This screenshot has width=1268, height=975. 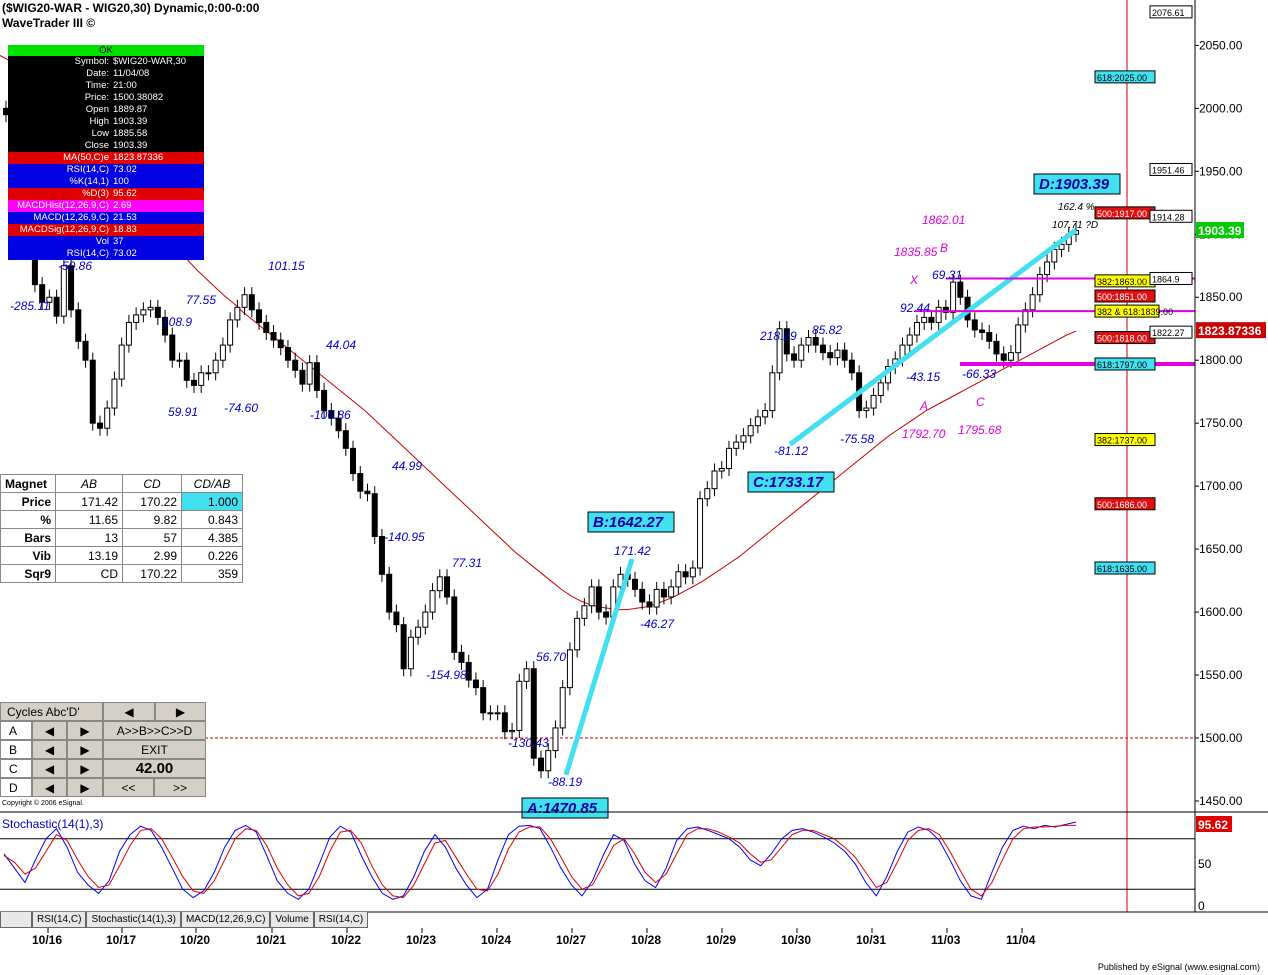 I want to click on fib-level-label: 382:1737.00, so click(x=1122, y=441).